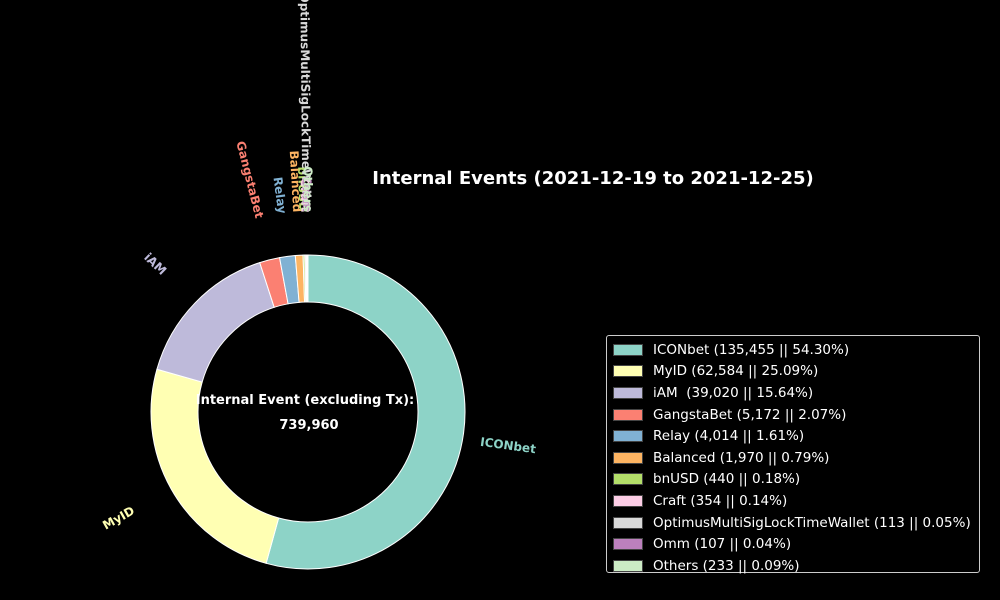 Image resolution: width=1000 pixels, height=600 pixels. Describe the element at coordinates (279, 195) in the screenshot. I see `slice-label-relay: Relay` at that location.